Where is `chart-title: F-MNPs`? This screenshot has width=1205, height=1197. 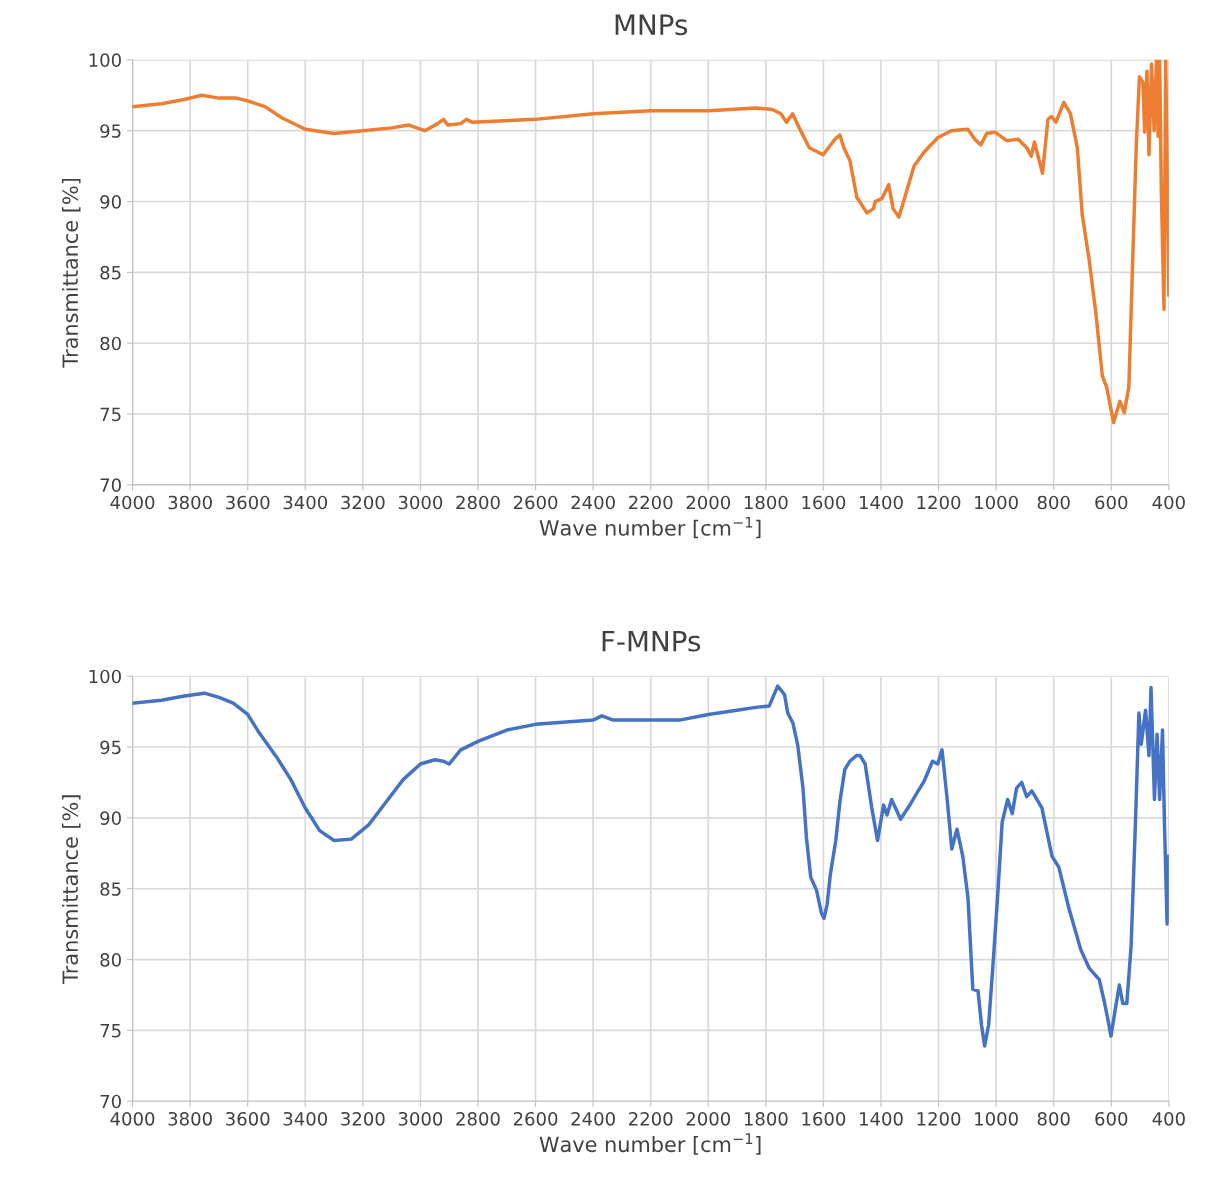
chart-title: F-MNPs is located at coordinates (651, 641).